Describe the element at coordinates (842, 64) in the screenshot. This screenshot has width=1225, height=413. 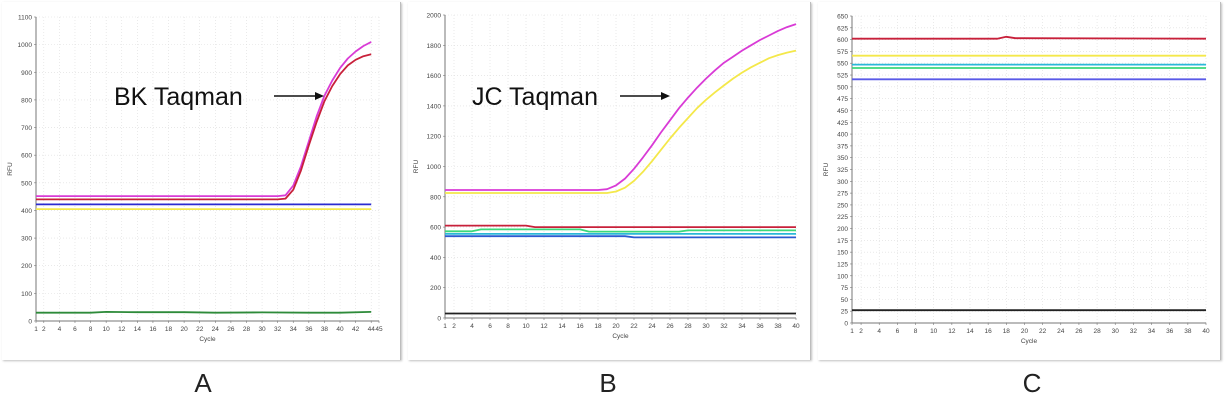
I see `y-tick-label: 550` at that location.